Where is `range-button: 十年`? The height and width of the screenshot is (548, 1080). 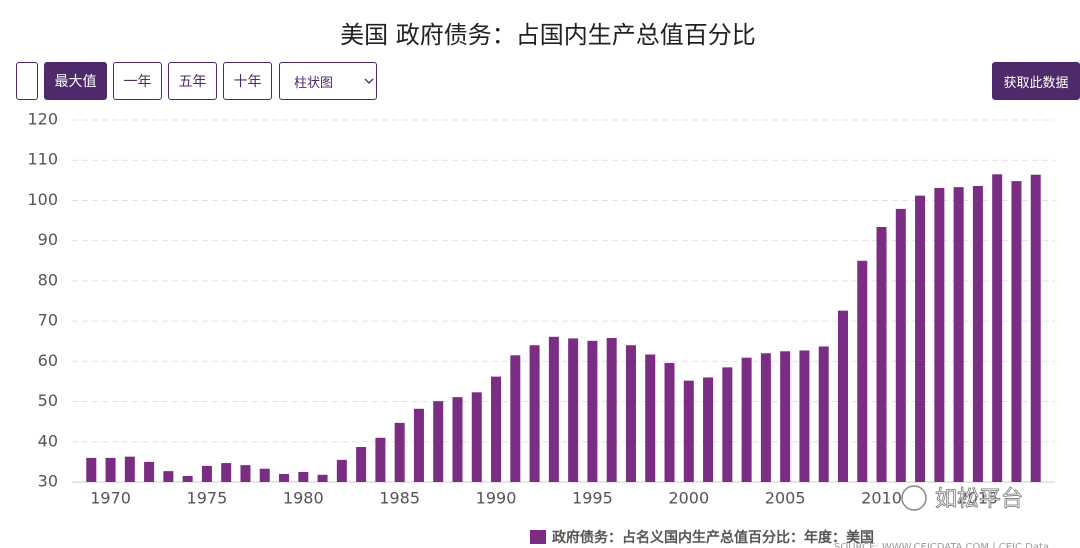
range-button: 十年 is located at coordinates (247, 81).